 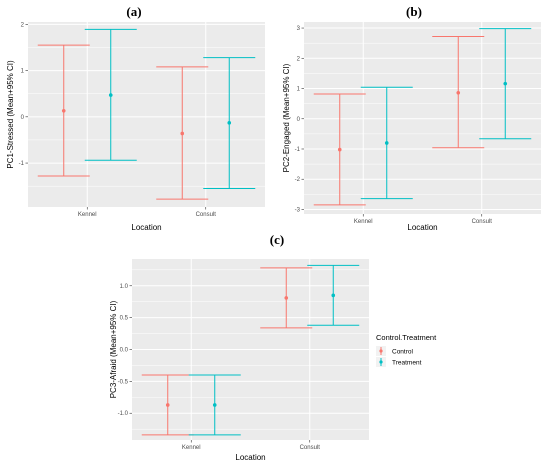 What do you see at coordinates (124, 319) in the screenshot?
I see `panel-c-ytick-label: 0.5` at bounding box center [124, 319].